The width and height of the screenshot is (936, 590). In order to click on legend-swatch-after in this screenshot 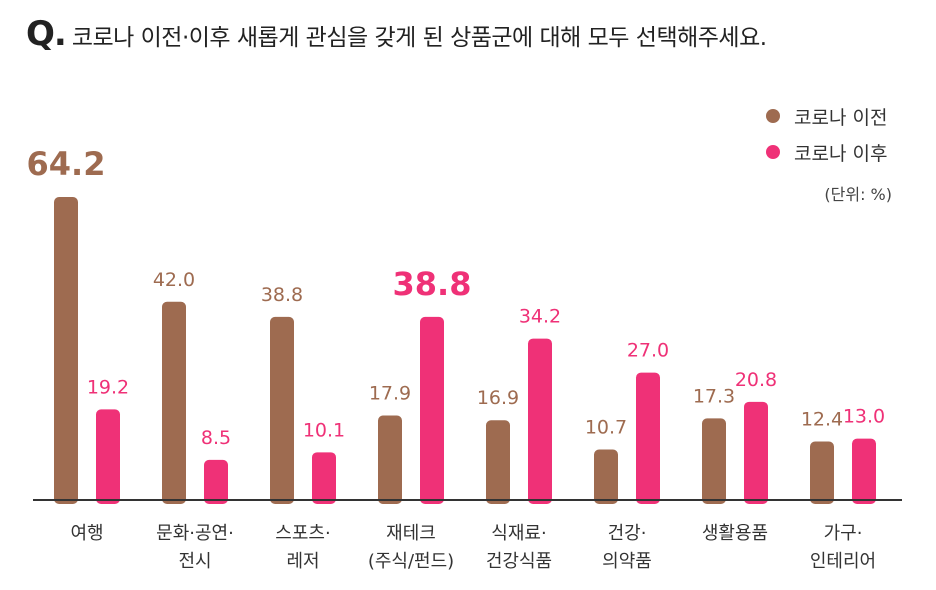, I will do `click(773, 152)`.